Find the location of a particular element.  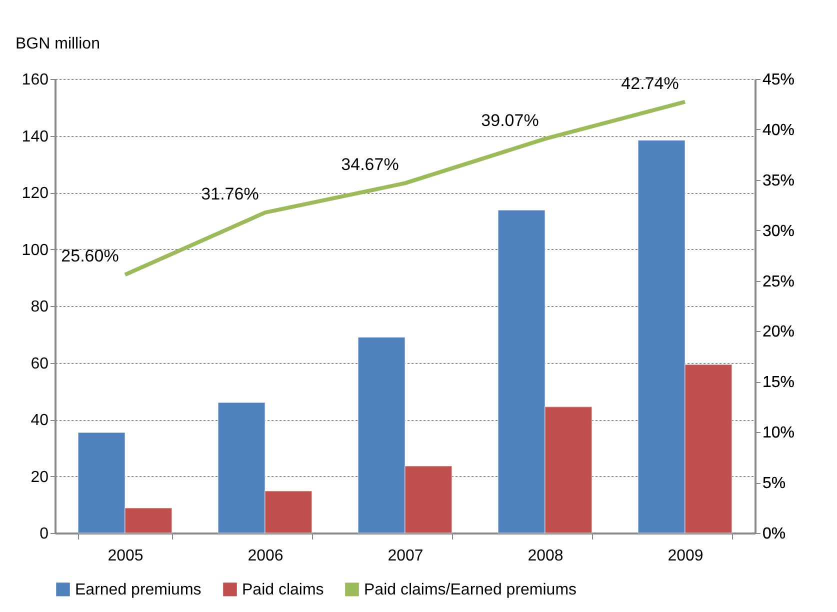

y2-tick-label: 5% is located at coordinates (774, 483).